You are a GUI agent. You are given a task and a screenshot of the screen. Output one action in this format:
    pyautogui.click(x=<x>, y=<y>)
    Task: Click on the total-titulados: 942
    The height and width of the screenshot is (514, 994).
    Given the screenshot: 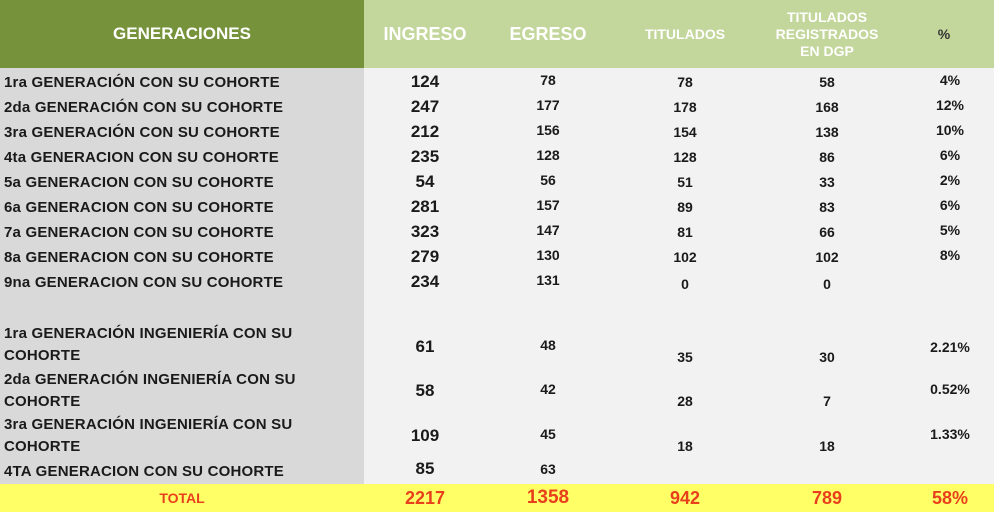 What is the action you would take?
    pyautogui.click(x=685, y=497)
    